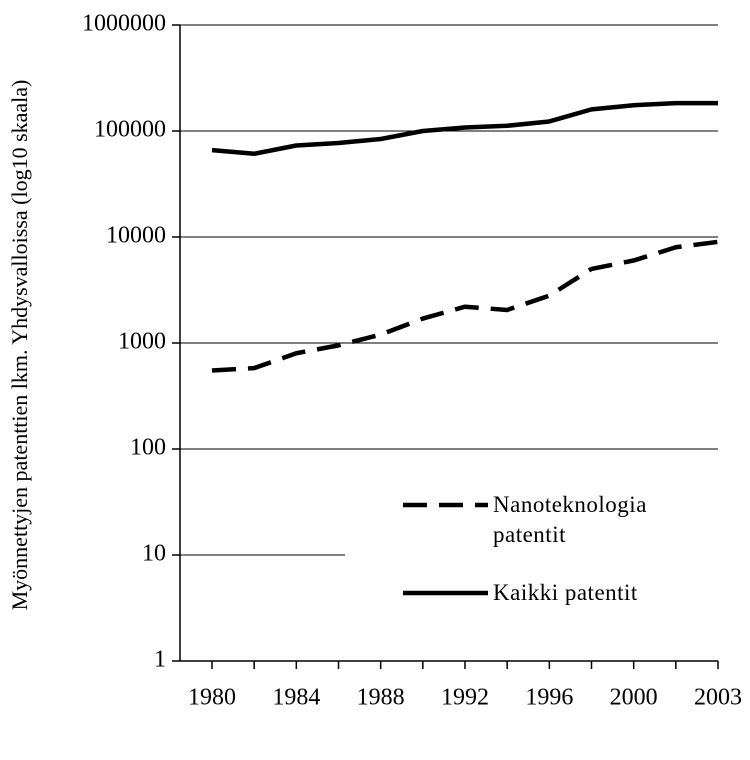 This screenshot has width=750, height=760. Describe the element at coordinates (465, 698) in the screenshot. I see `x-tick-label: 1992` at that location.